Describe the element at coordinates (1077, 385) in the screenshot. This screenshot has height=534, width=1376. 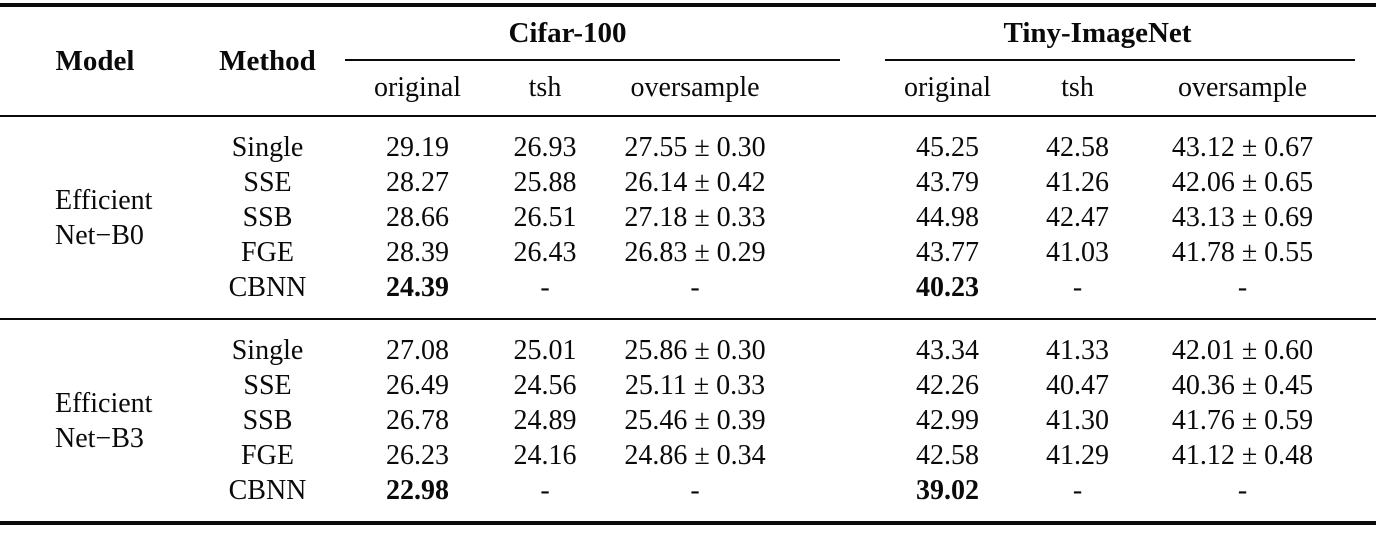
I see `table-cell: 40.47` at that location.